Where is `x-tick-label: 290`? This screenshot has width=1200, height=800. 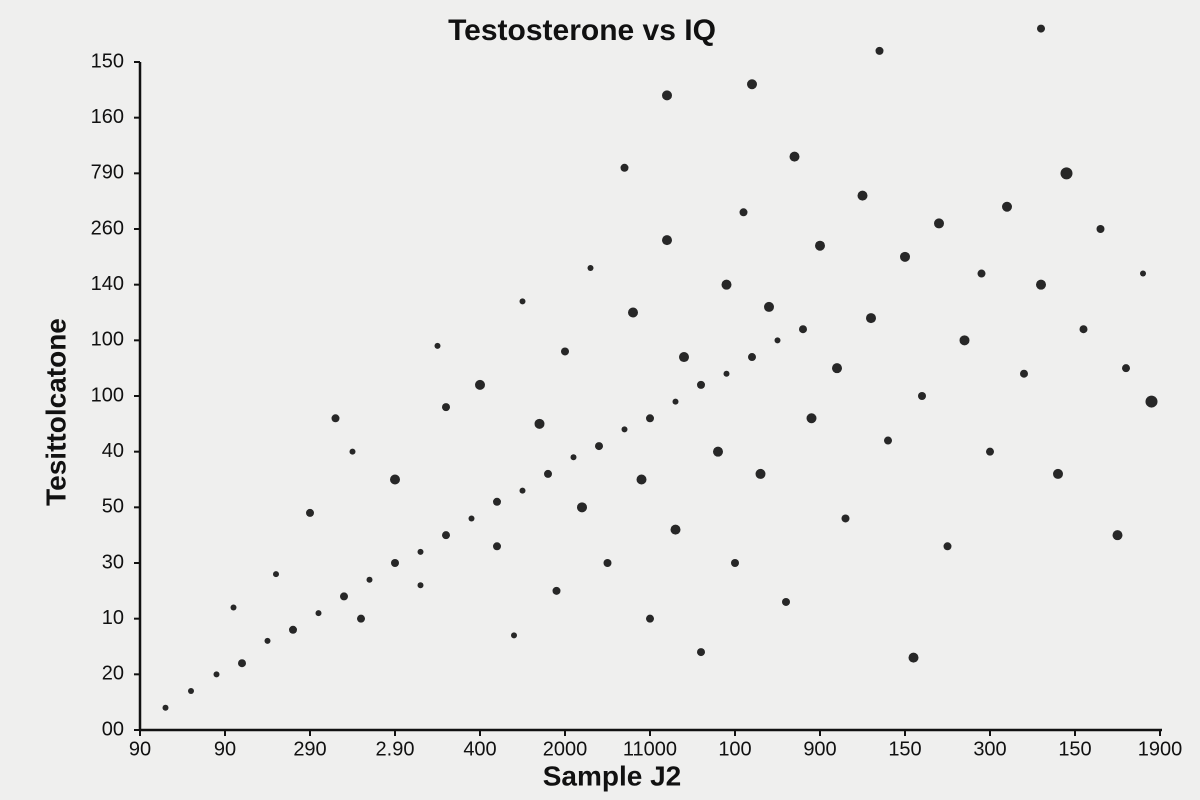
x-tick-label: 290 is located at coordinates (309, 749).